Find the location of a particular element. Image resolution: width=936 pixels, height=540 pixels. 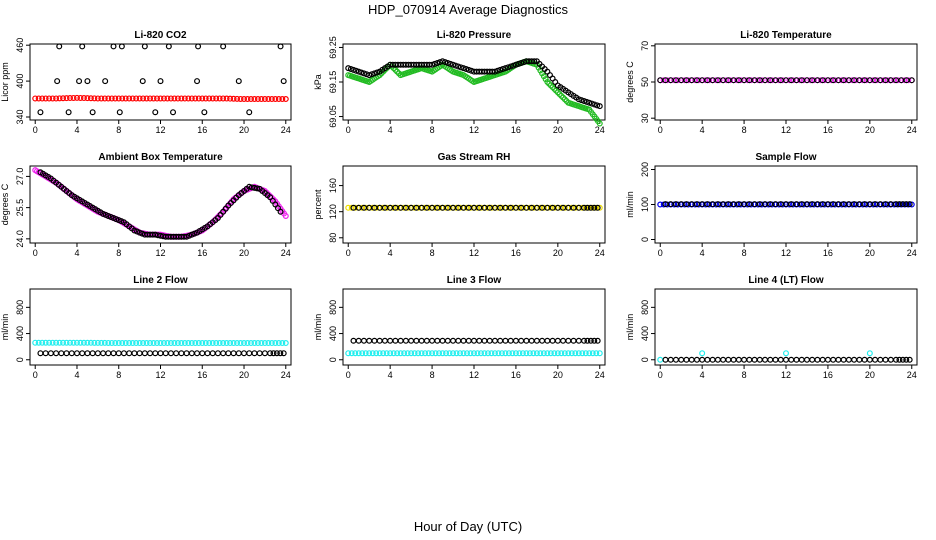

y-axis-label: Licor ppm is located at coordinates (5, 82).